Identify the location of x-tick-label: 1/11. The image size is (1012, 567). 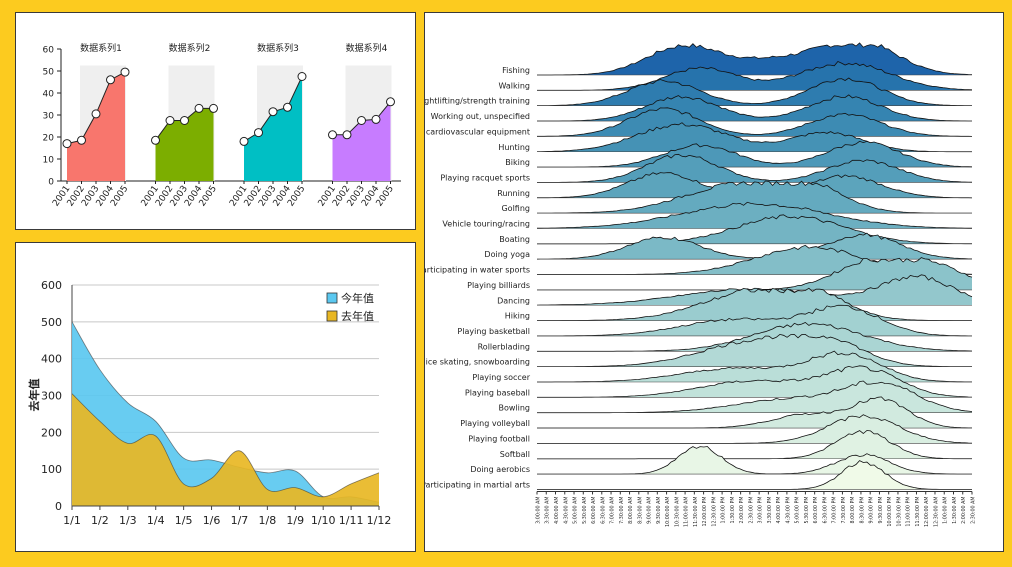
(351, 520).